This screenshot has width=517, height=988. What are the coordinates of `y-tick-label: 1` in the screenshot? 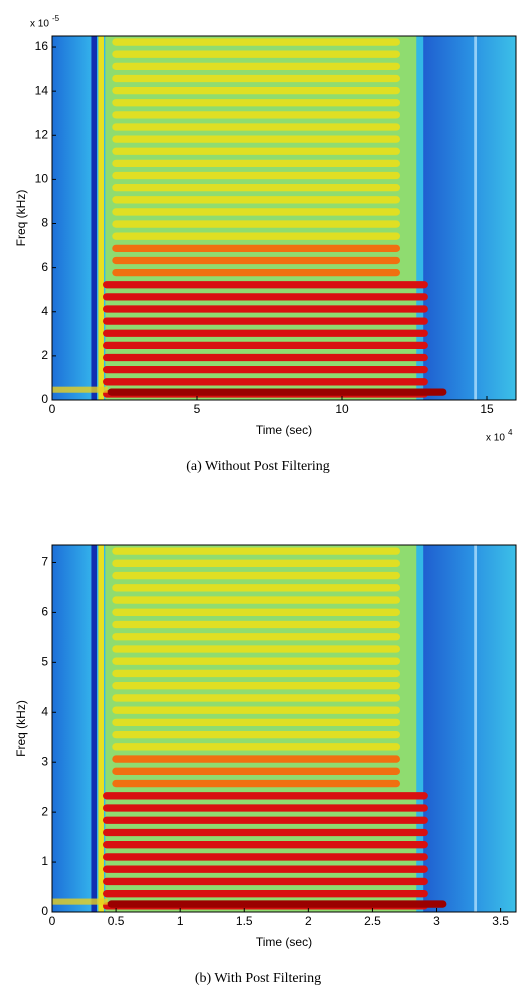 It's located at (44, 861).